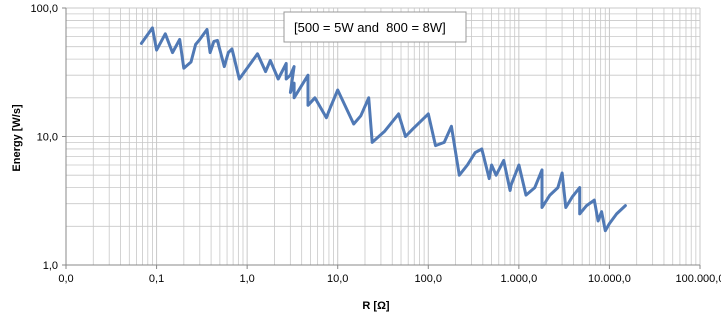  I want to click on y-tick-label: 100,0, so click(44, 9).